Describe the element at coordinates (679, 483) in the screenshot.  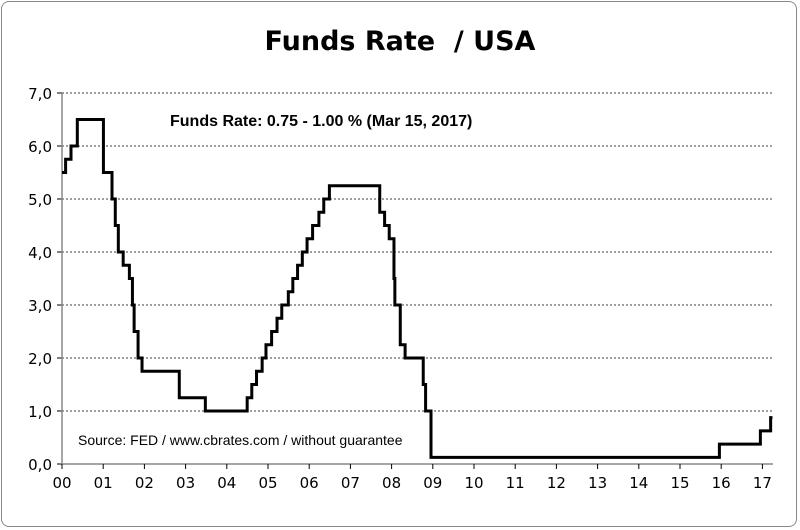
I see `x-tick-label: 15` at that location.